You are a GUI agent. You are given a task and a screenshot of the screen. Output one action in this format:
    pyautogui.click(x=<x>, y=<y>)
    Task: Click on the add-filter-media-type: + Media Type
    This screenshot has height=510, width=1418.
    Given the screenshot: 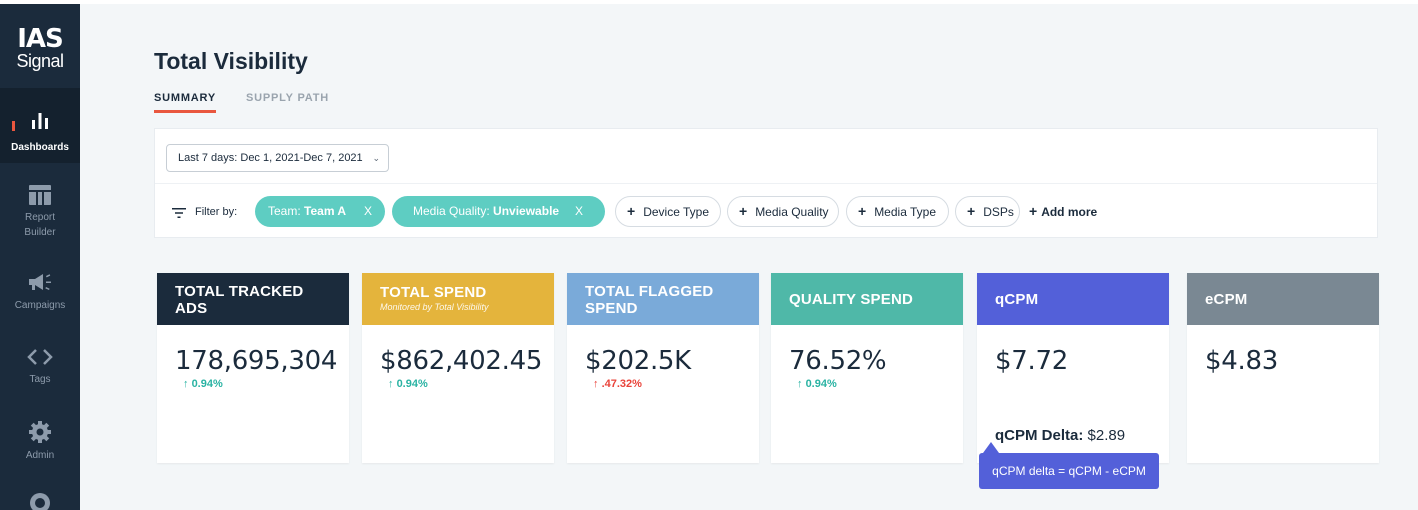 What is the action you would take?
    pyautogui.click(x=897, y=211)
    